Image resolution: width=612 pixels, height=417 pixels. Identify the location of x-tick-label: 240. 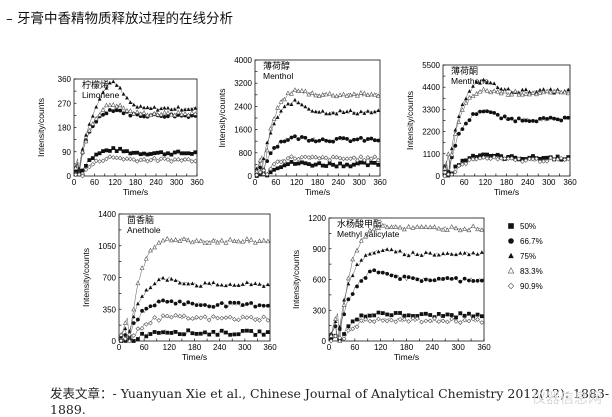
(339, 182).